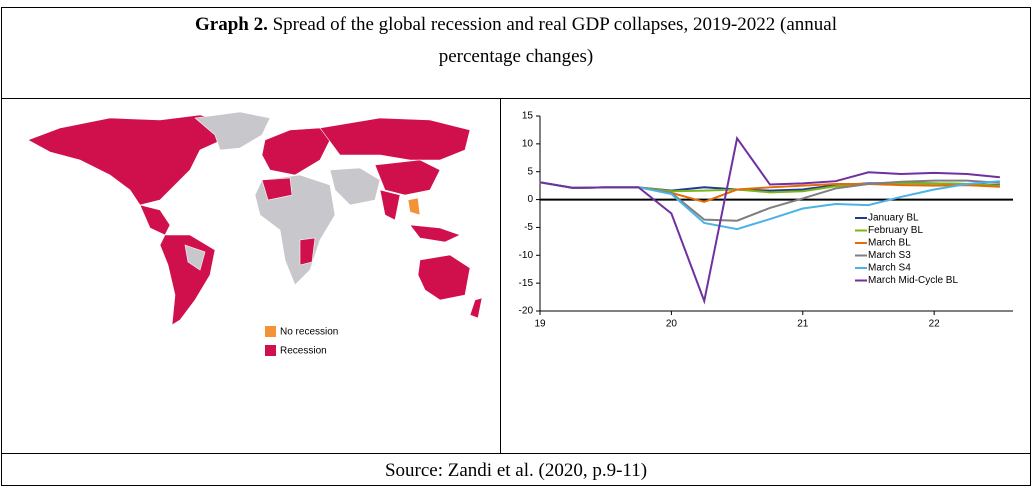  I want to click on legend-label: March S4, so click(889, 268).